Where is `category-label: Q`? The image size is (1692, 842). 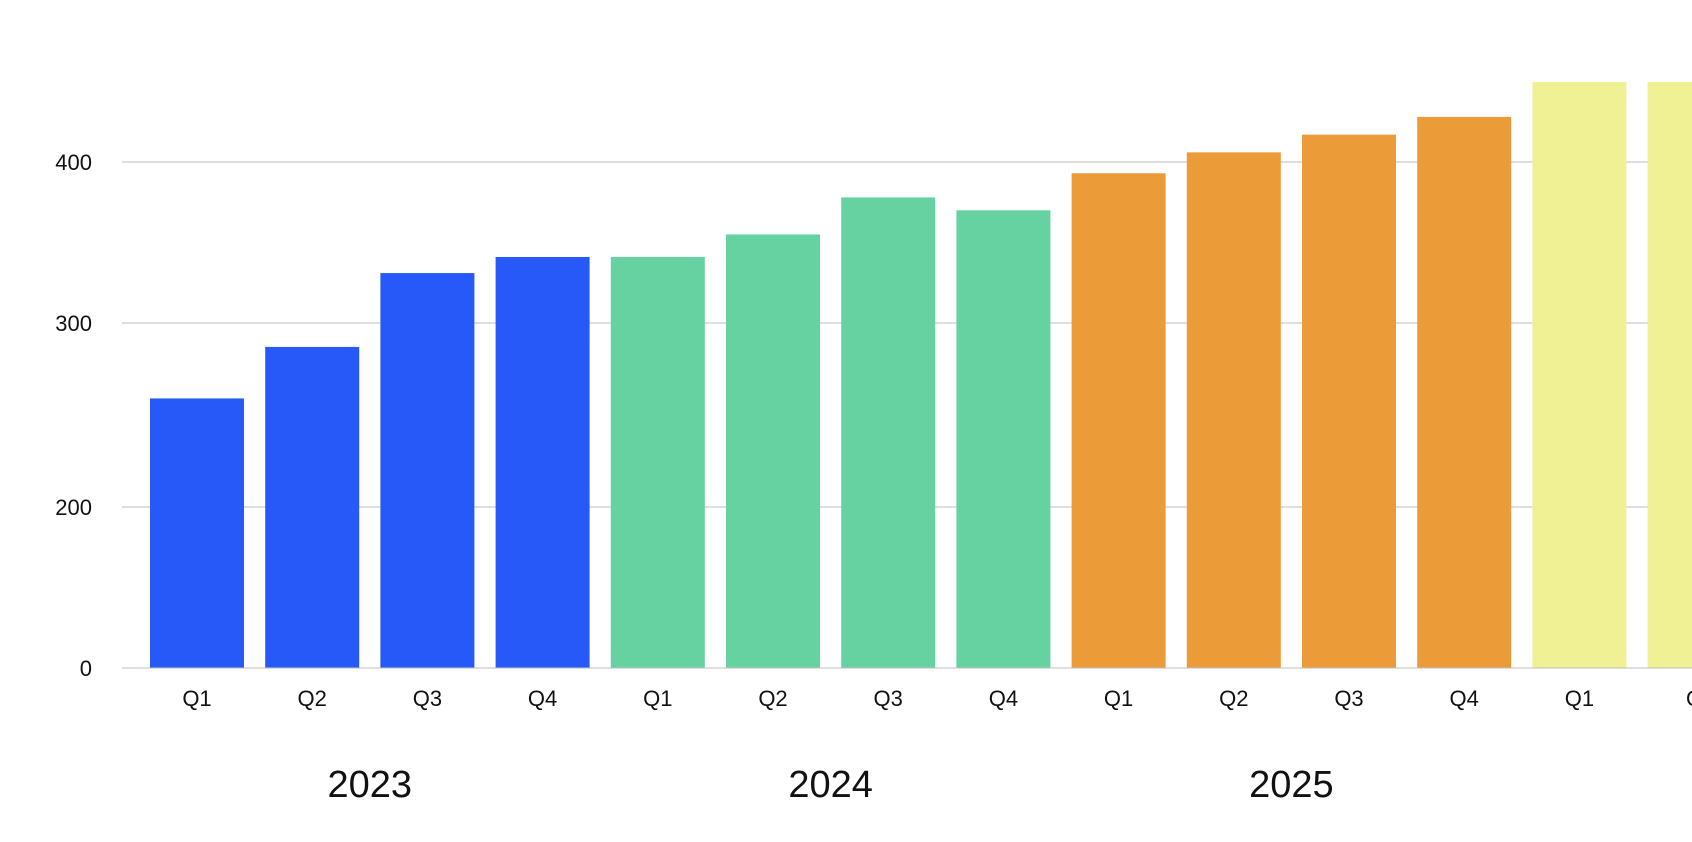 category-label: Q is located at coordinates (1689, 698).